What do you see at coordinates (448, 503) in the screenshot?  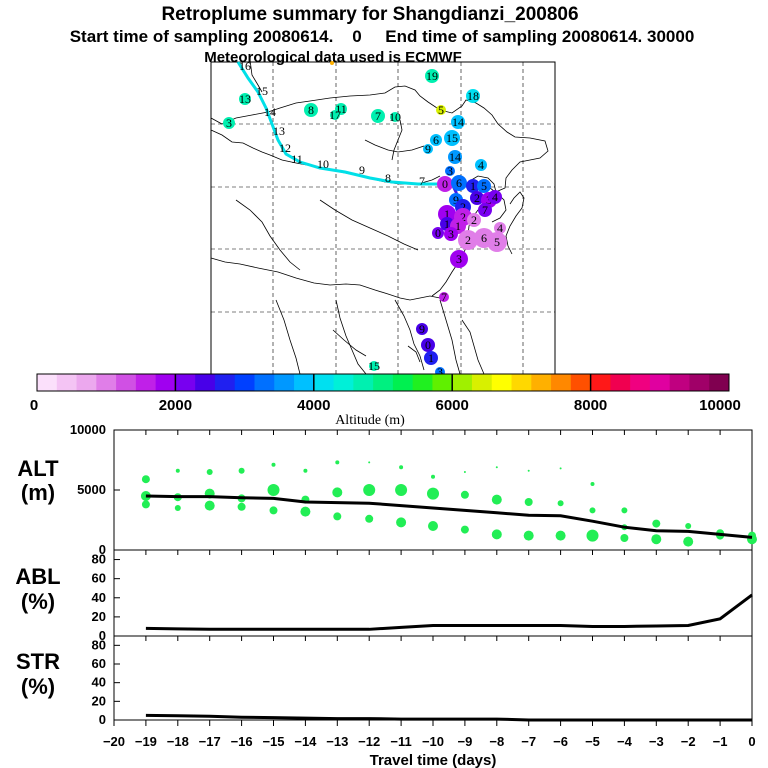 I see `alt-plume-spread` at bounding box center [448, 503].